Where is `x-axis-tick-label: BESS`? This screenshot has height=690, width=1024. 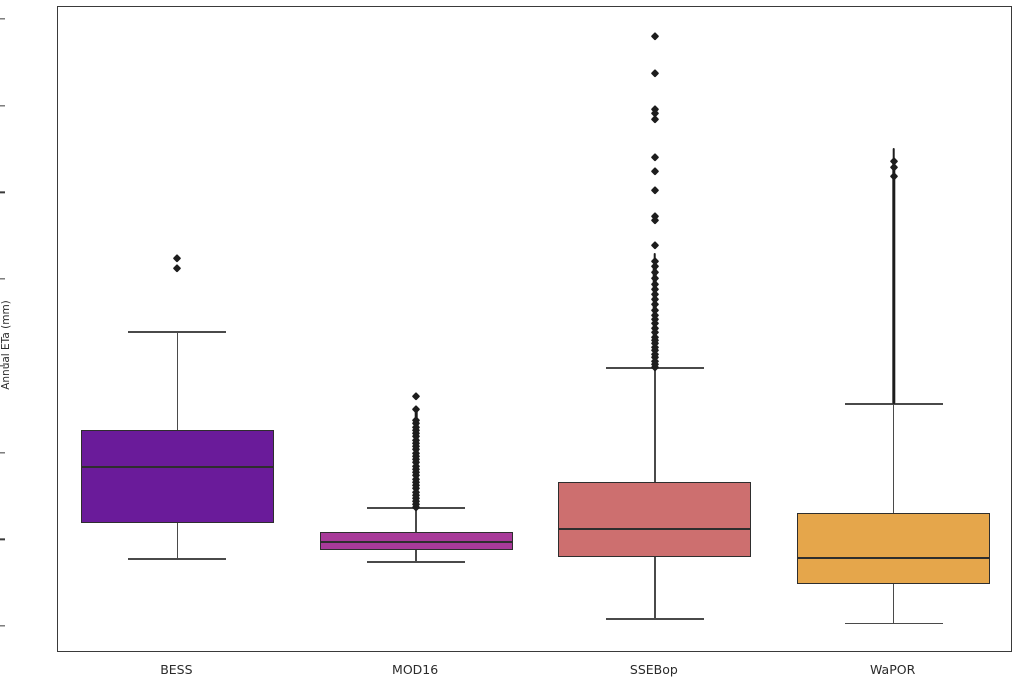
x-axis-tick-label: BESS is located at coordinates (176, 669).